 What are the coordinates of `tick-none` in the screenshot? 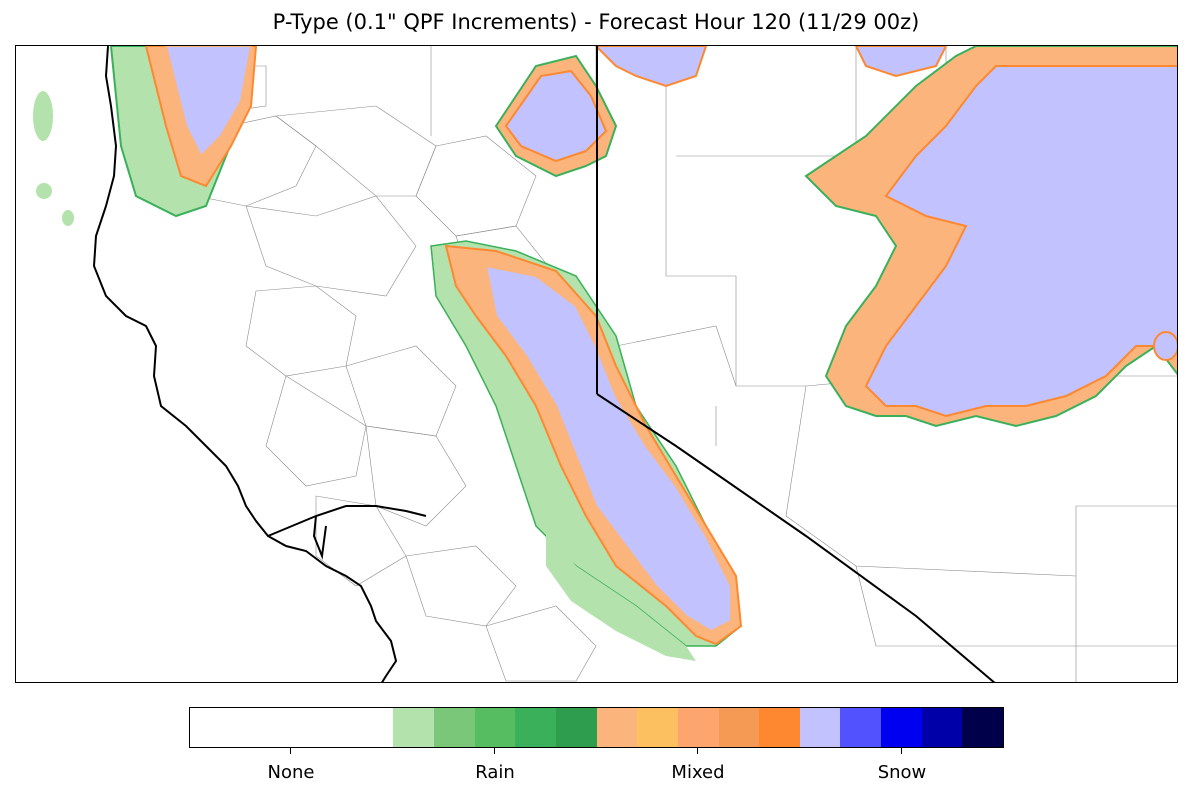 It's located at (290, 751).